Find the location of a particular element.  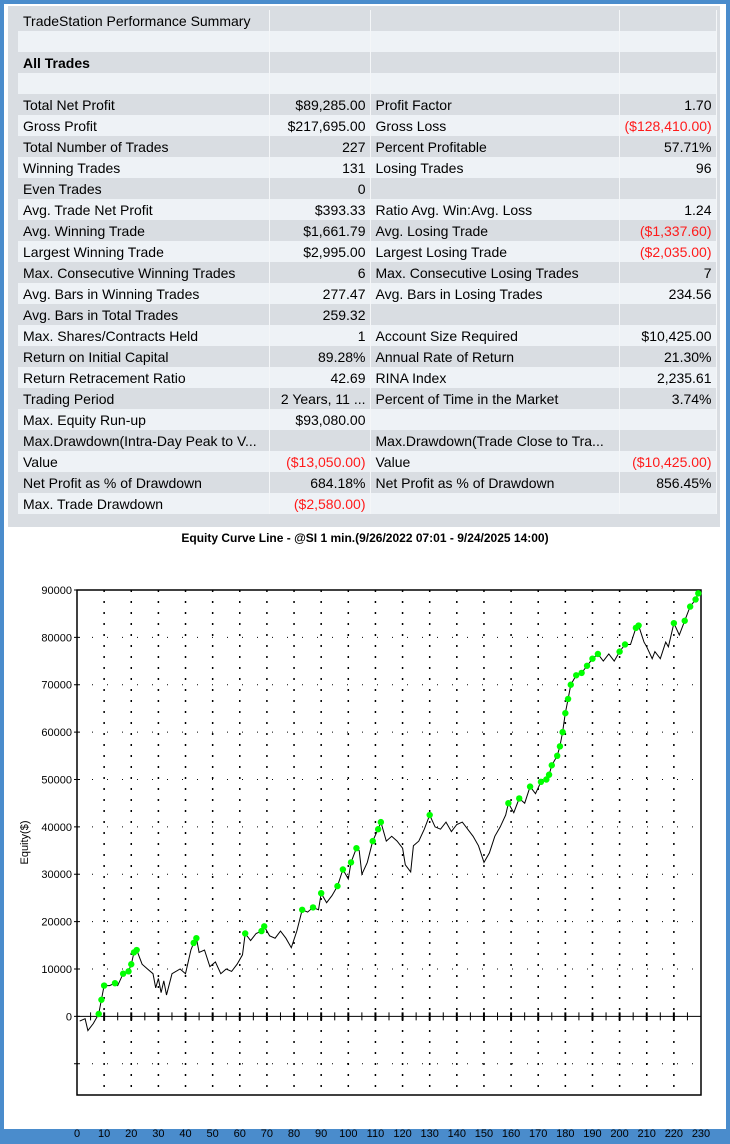

metric-label: Even Trades is located at coordinates (144, 188).